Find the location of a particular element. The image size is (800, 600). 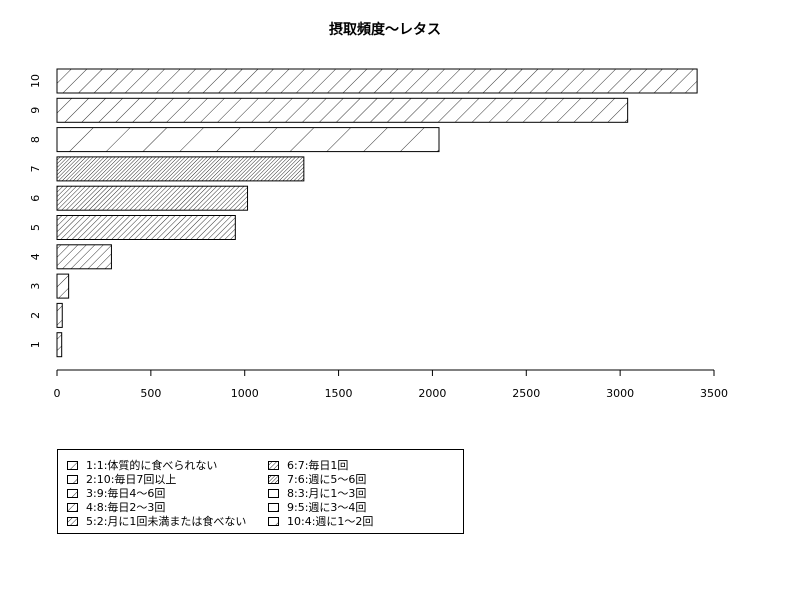

legend-item: 7:6:週に5〜6回 is located at coordinates (317, 479).